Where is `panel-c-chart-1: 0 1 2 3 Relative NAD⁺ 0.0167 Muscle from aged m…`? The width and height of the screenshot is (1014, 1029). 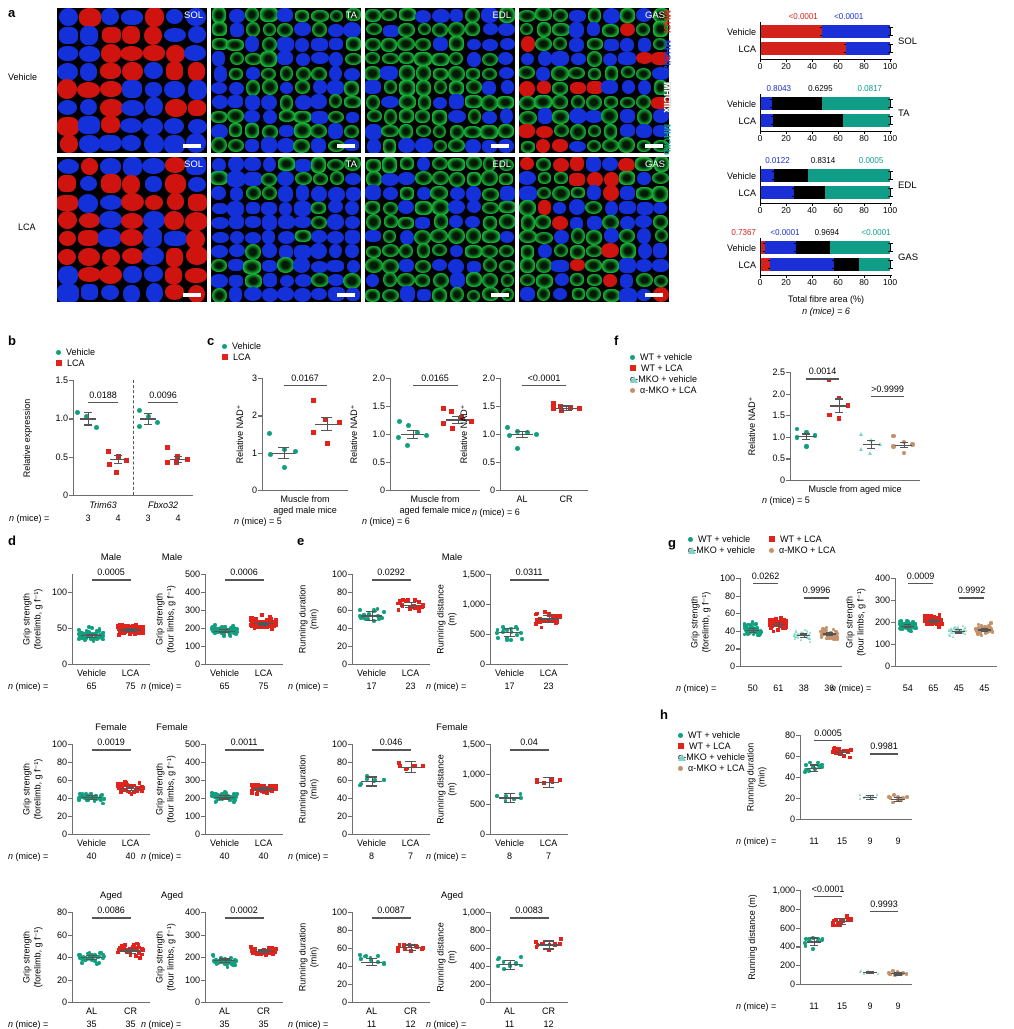 panel-c-chart-1: 0 1 2 3 Relative NAD⁺ 0.0167 Muscle from aged m… is located at coordinates (291, 449).